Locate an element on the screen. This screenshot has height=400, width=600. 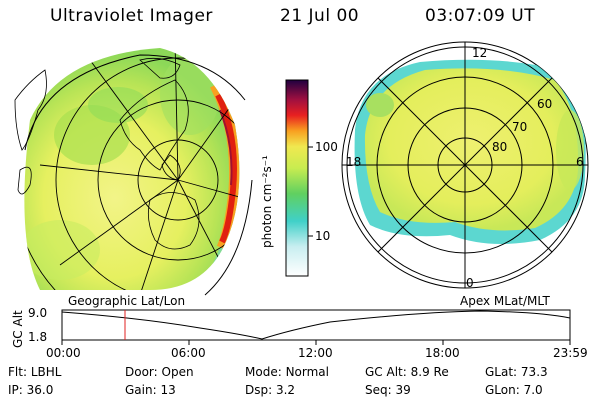
colorbar is located at coordinates (297, 178).